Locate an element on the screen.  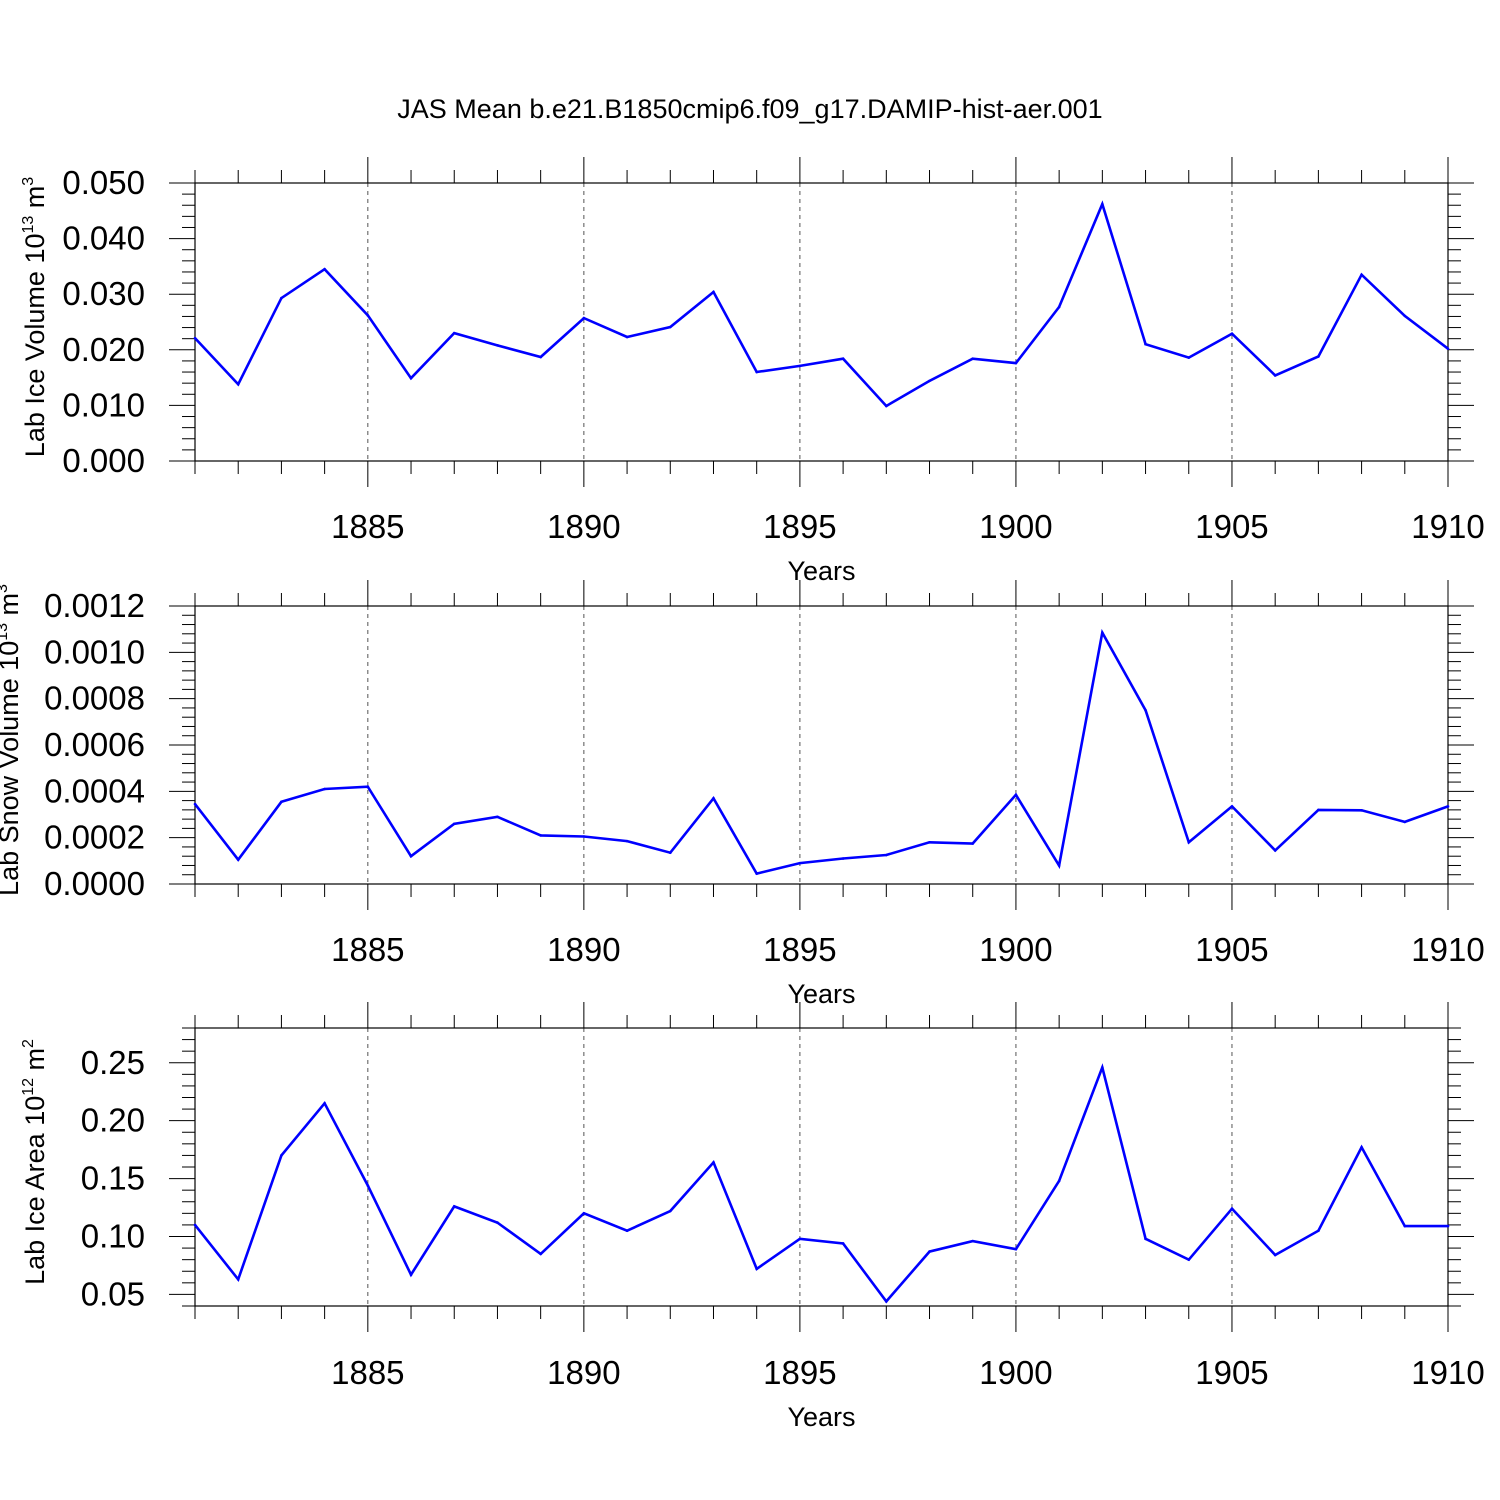
y-tick-label: 0.020 is located at coordinates (103, 349).